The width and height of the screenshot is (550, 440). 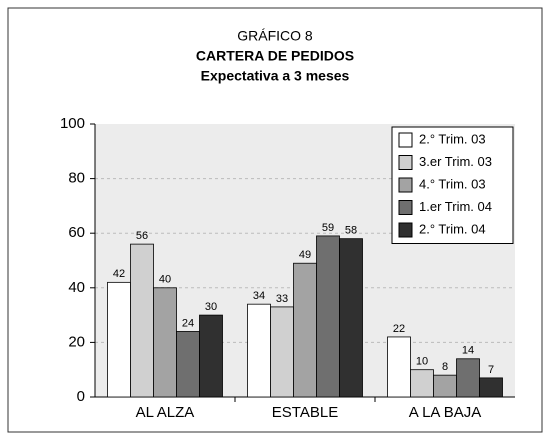 What do you see at coordinates (81, 396) in the screenshot?
I see `y-tick-label: 0` at bounding box center [81, 396].